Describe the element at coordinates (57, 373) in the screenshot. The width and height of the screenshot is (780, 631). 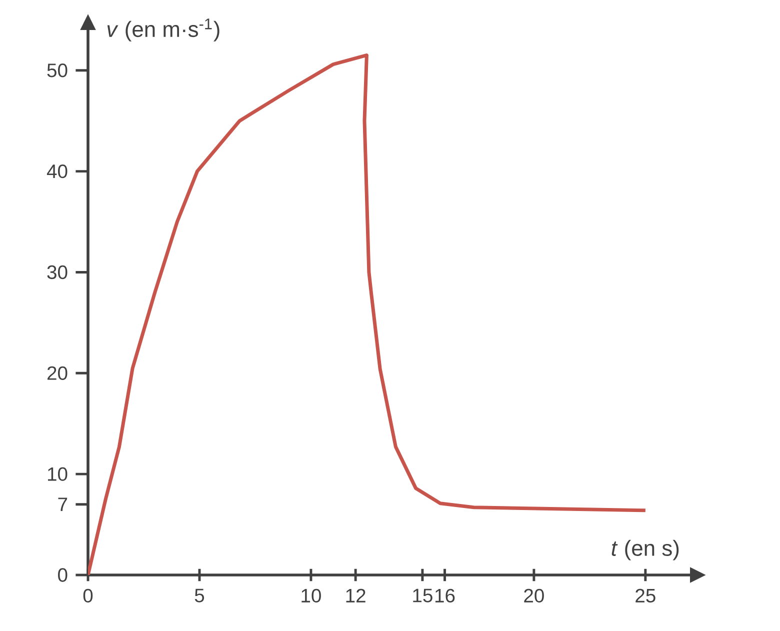
I see `y-tick-label: 20` at that location.